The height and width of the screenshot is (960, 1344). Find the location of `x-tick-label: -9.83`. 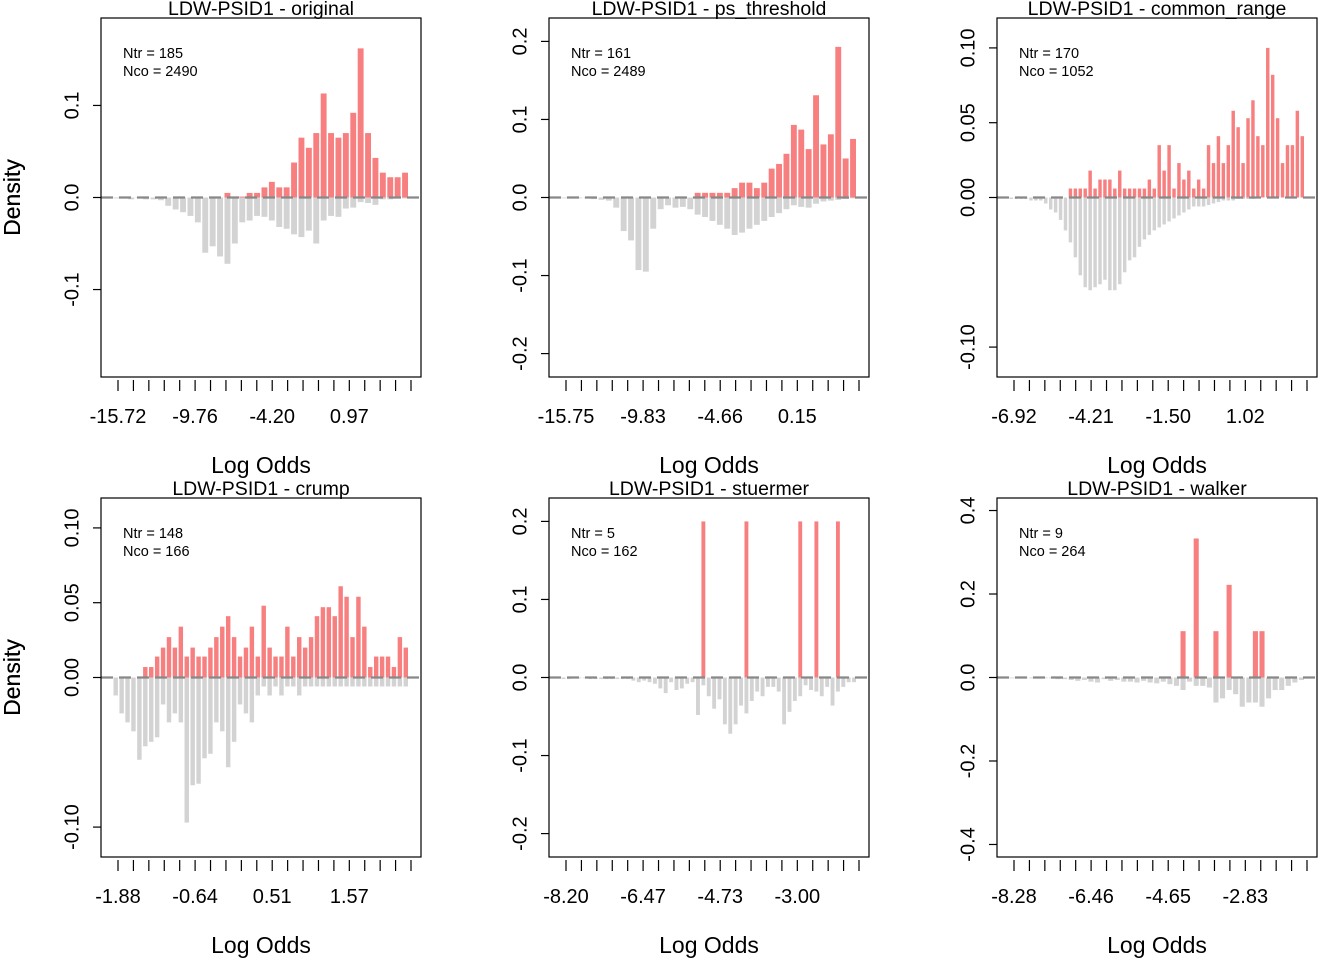

x-tick-label: -9.83 is located at coordinates (643, 417).